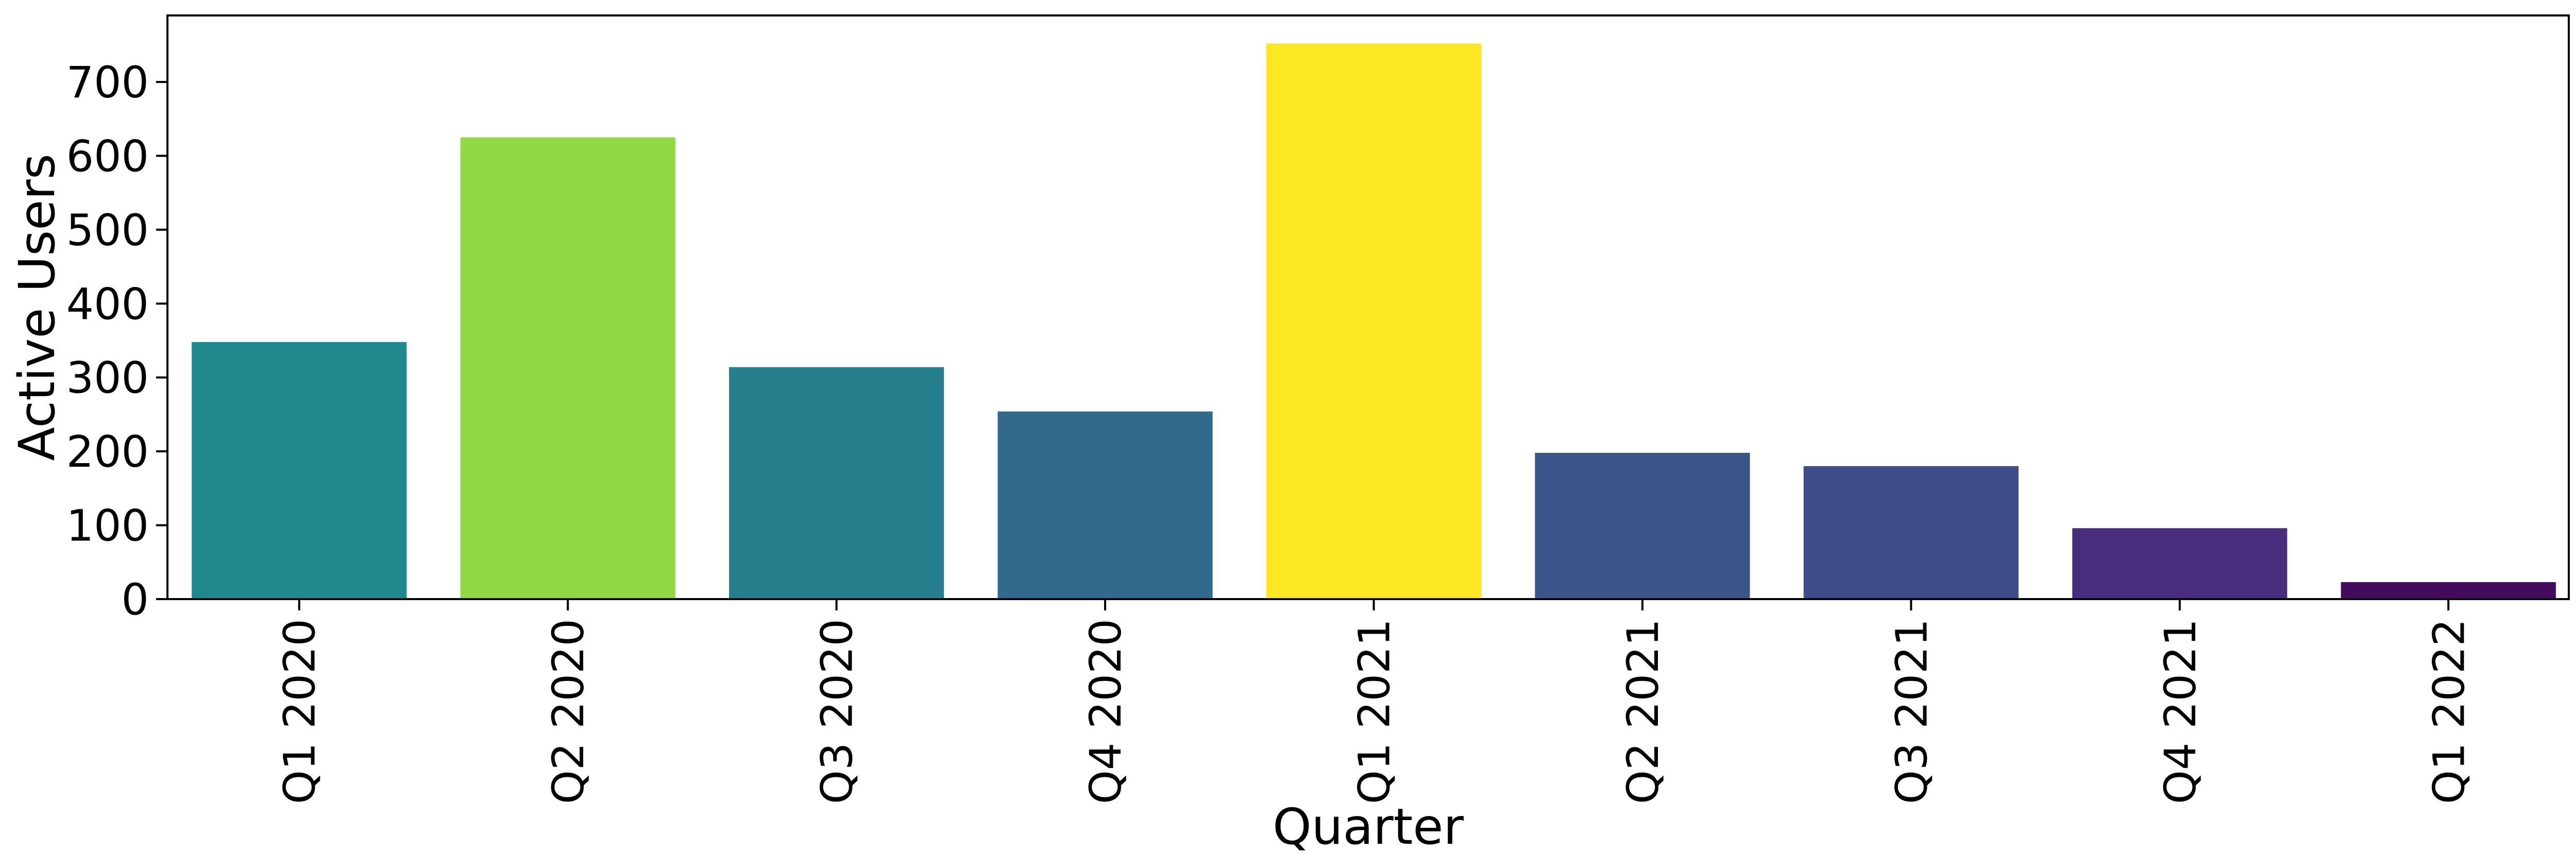 Image resolution: width=2576 pixels, height=868 pixels. Describe the element at coordinates (568, 711) in the screenshot. I see `x-tick-label: Q2 2020` at that location.